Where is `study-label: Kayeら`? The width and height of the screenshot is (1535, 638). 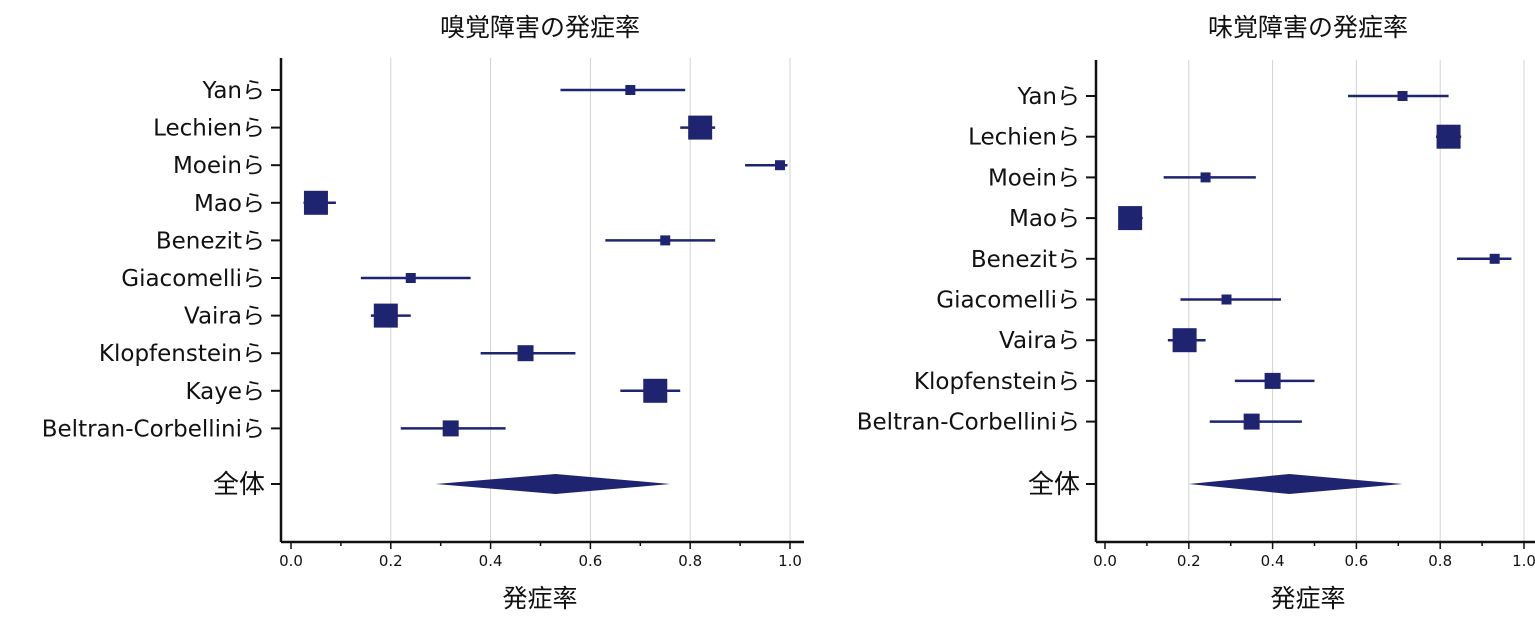
study-label: Kayeら is located at coordinates (225, 392).